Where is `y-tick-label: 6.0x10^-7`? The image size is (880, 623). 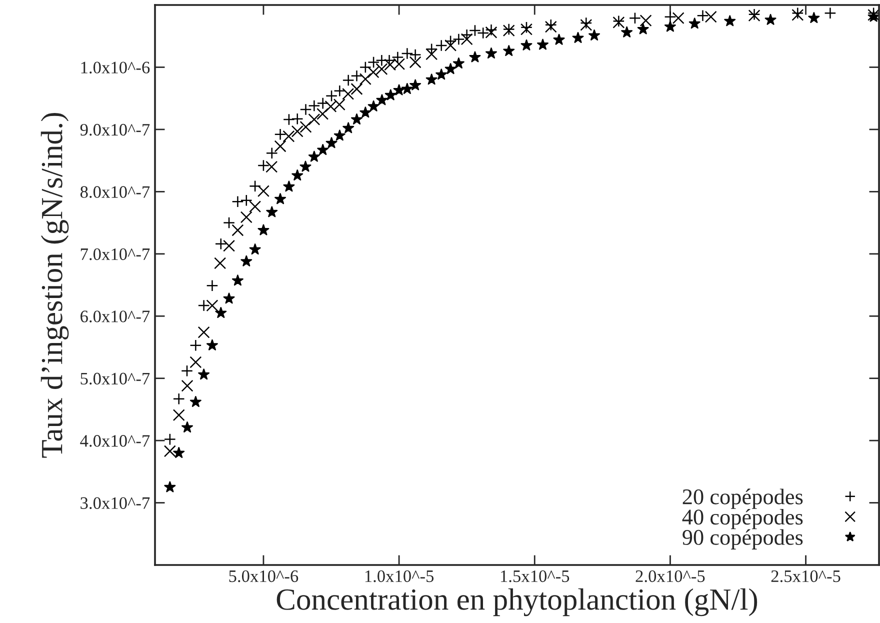
y-tick-label: 6.0x10^-7 is located at coordinates (115, 316).